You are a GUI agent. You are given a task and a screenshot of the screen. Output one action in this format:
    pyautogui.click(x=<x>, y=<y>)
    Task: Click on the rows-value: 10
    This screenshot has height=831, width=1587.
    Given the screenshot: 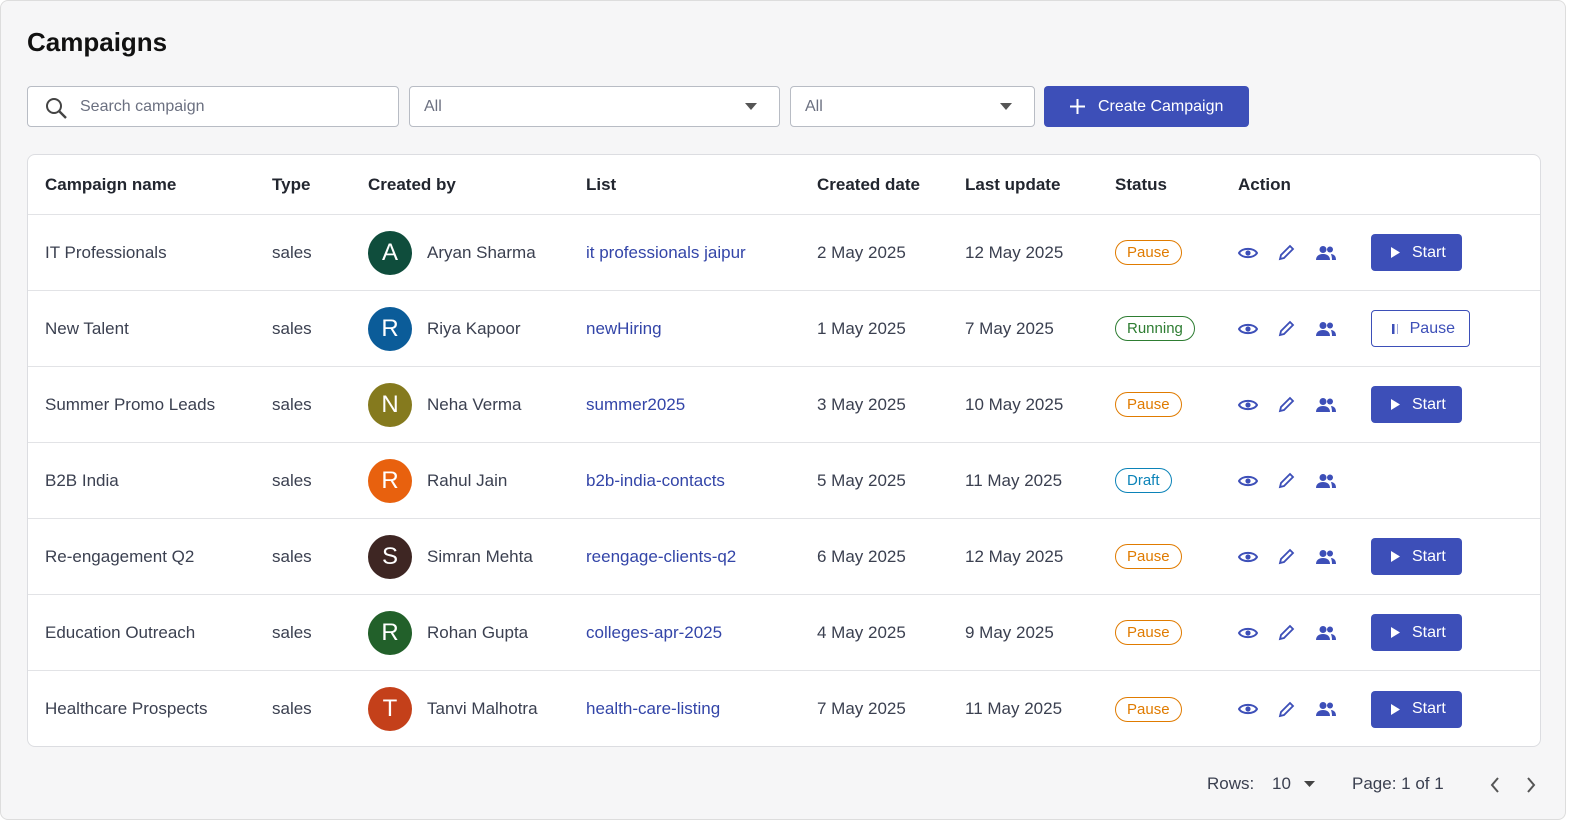 What is the action you would take?
    pyautogui.click(x=1281, y=783)
    